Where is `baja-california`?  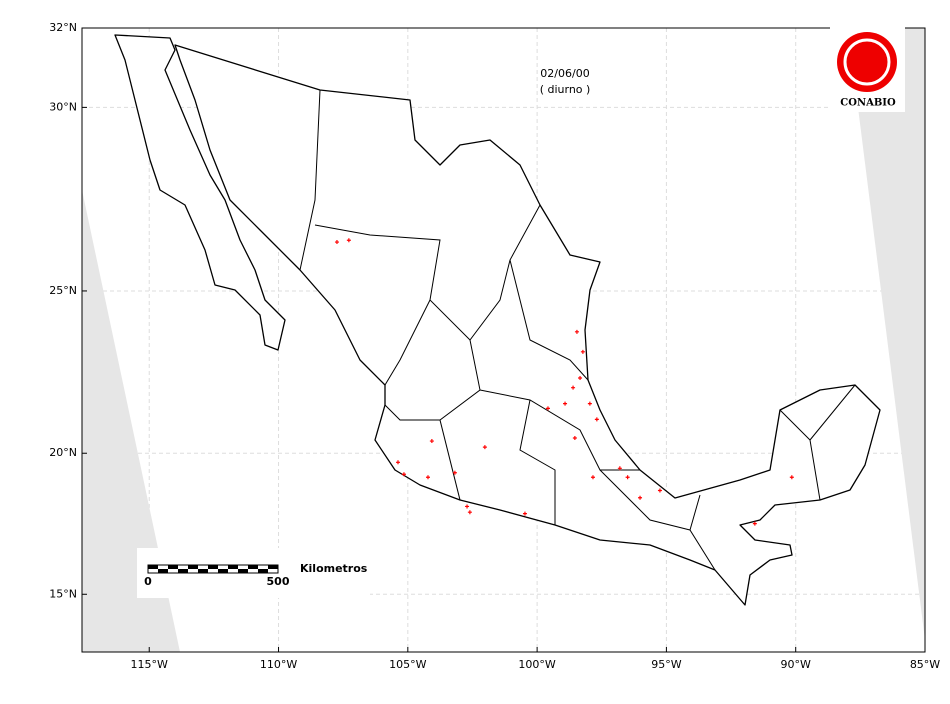 baja-california is located at coordinates (200, 192).